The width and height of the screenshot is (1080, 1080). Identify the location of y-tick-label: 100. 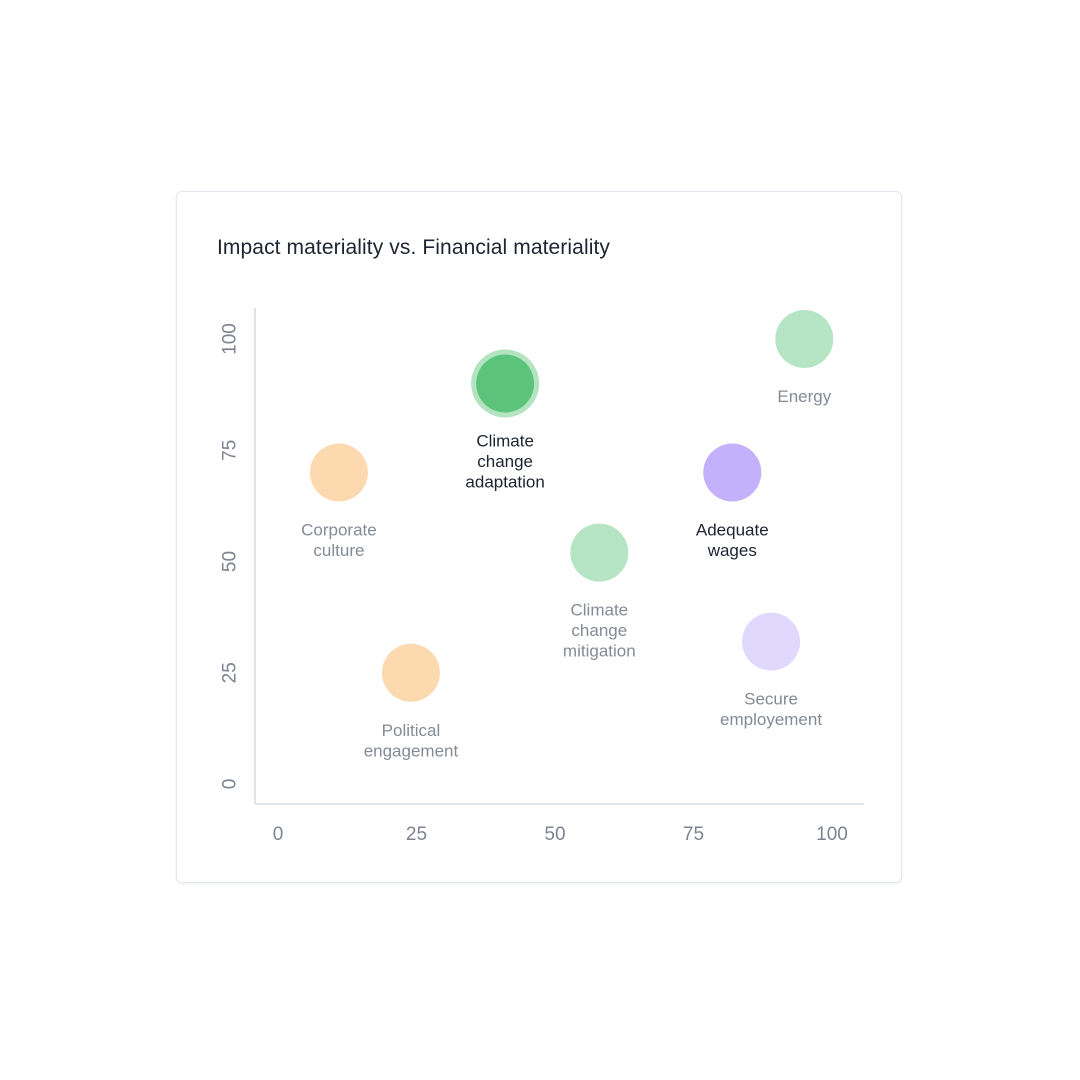
(230, 339).